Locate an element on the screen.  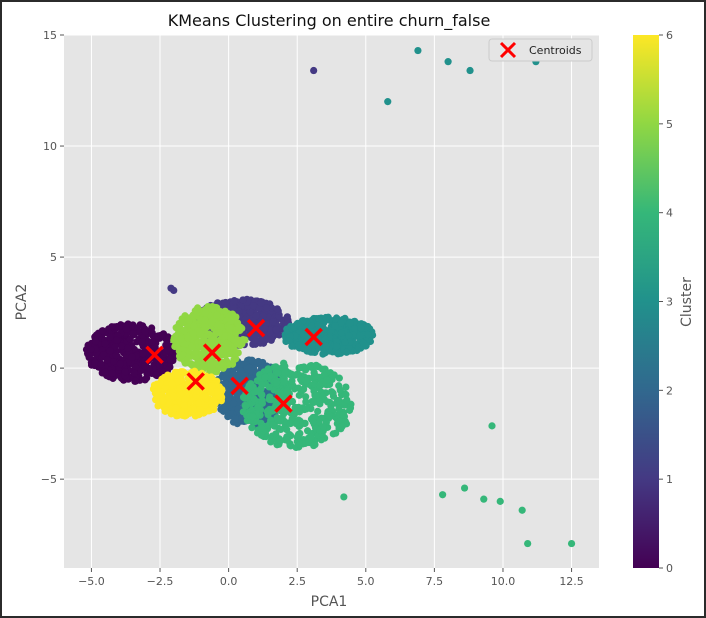
chart-title: KMeans Clustering on entire churn_false is located at coordinates (329, 21).